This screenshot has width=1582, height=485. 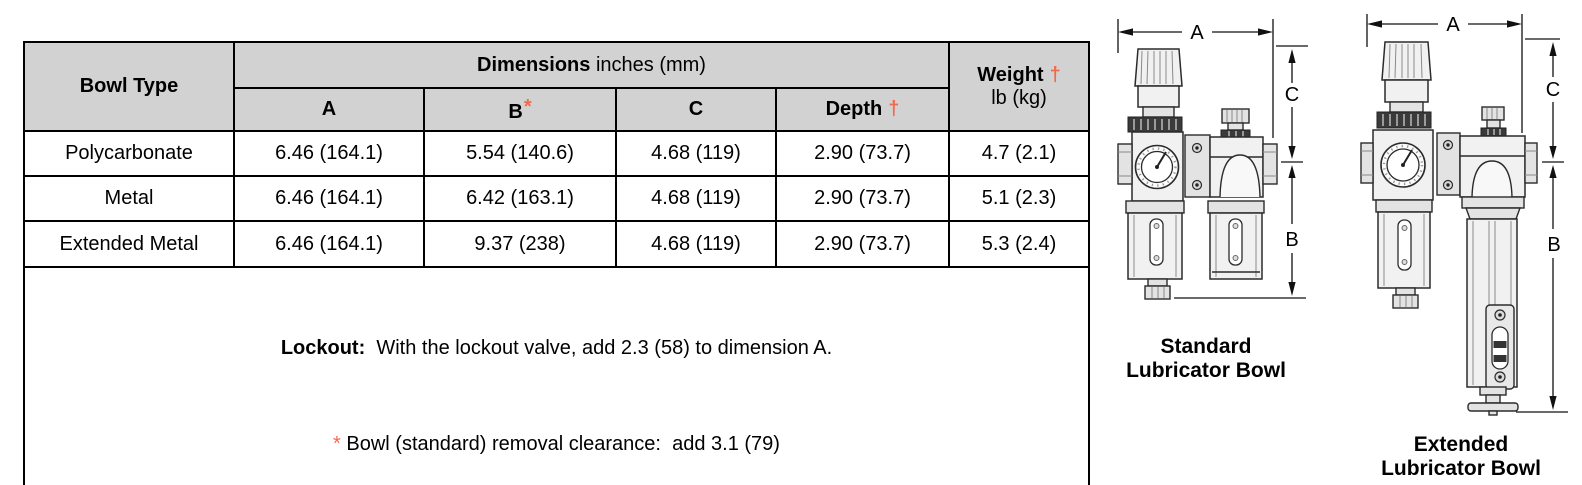 What do you see at coordinates (520, 198) in the screenshot?
I see `cell-b: 6.42 (163.1)` at bounding box center [520, 198].